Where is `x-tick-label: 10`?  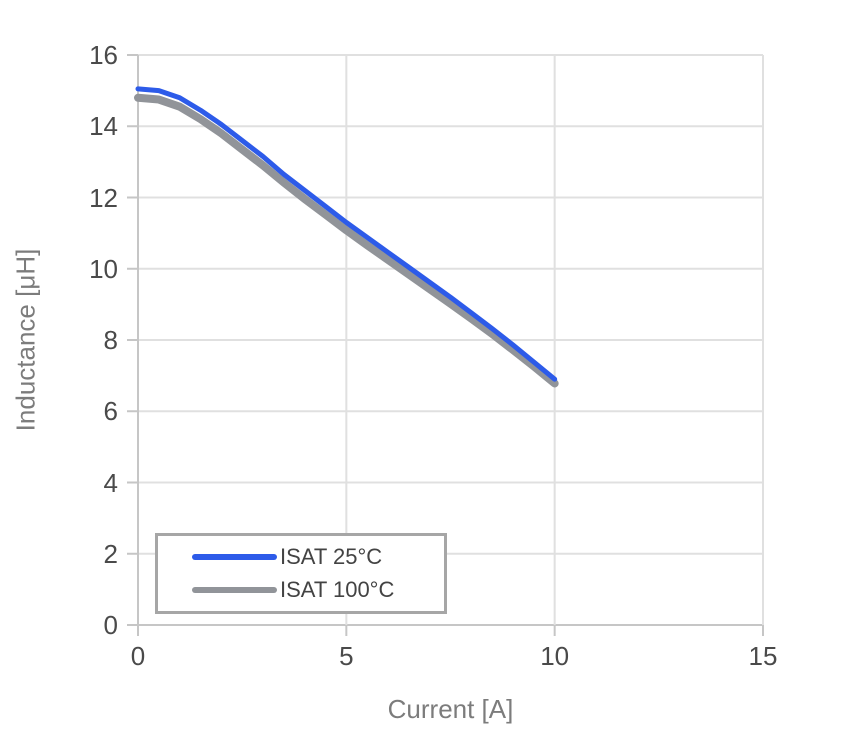
x-tick-label: 10 is located at coordinates (555, 656).